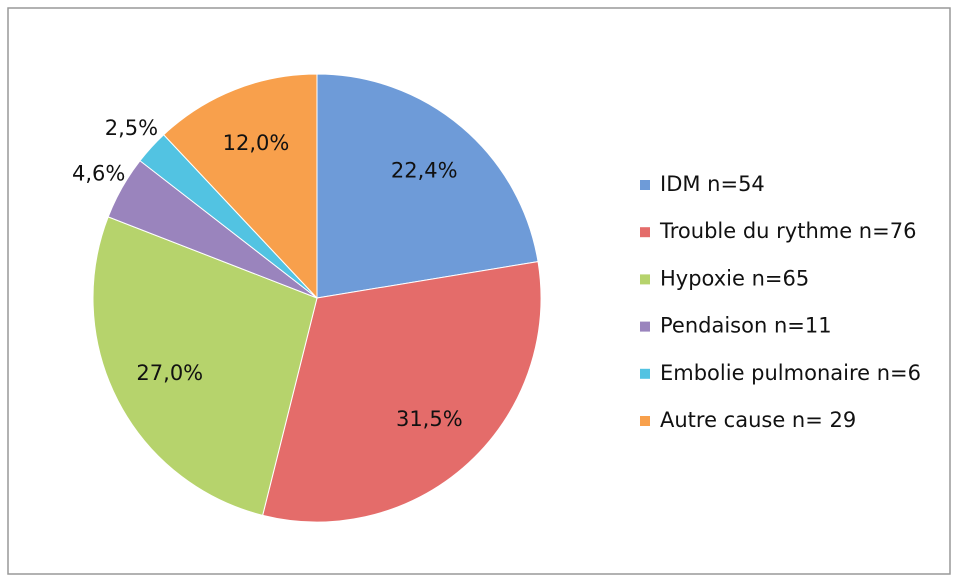  What do you see at coordinates (98, 173) in the screenshot?
I see `data-label: 4,6%` at bounding box center [98, 173].